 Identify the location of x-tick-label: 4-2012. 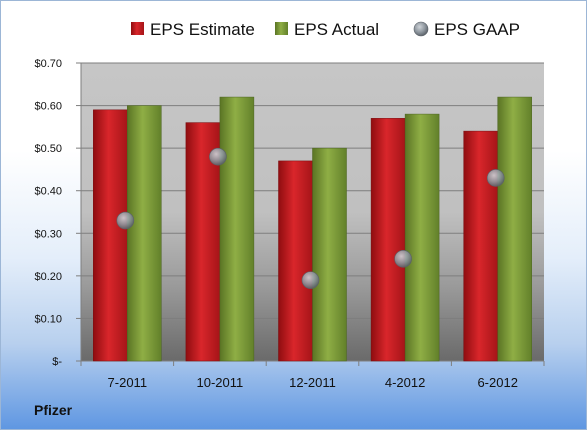
(405, 382).